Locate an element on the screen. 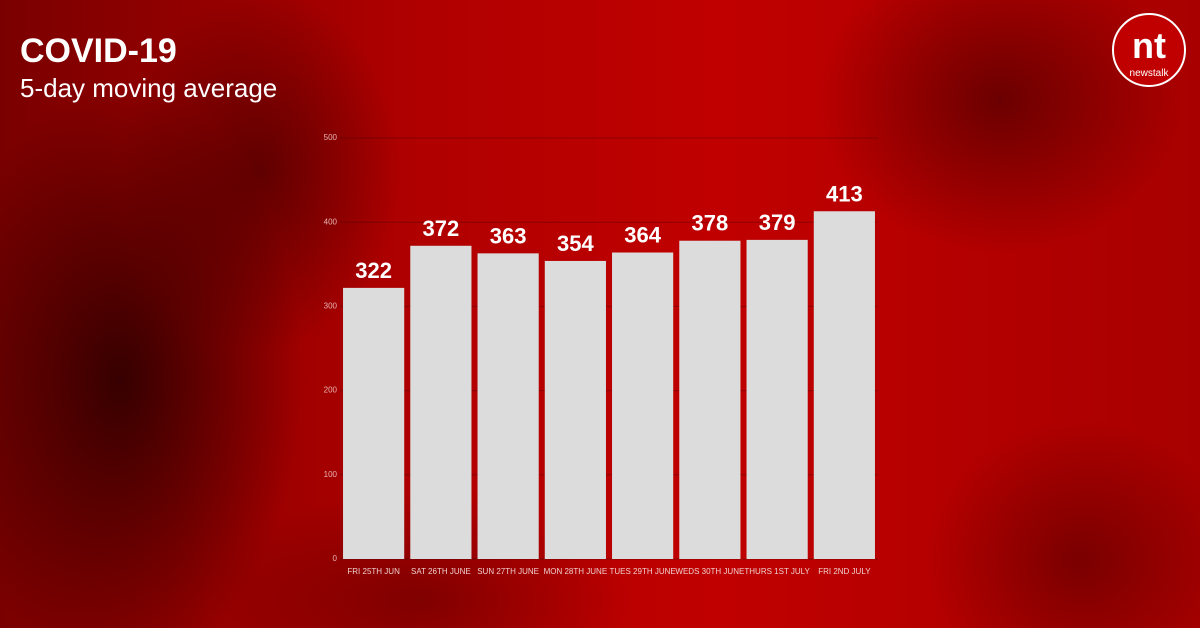 The image size is (1200, 628). x-tick-label: WEDS 30TH JUNE is located at coordinates (709, 571).